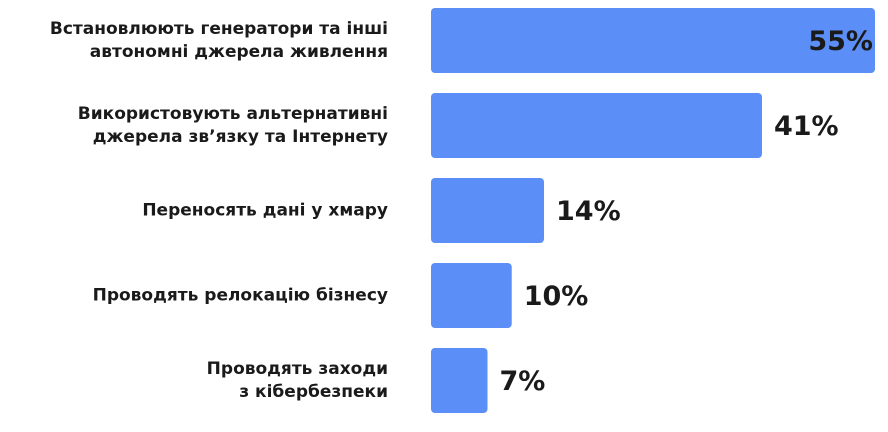  Describe the element at coordinates (297, 380) in the screenshot. I see `category-label: Проводять заходи з кібербезпеки` at that location.